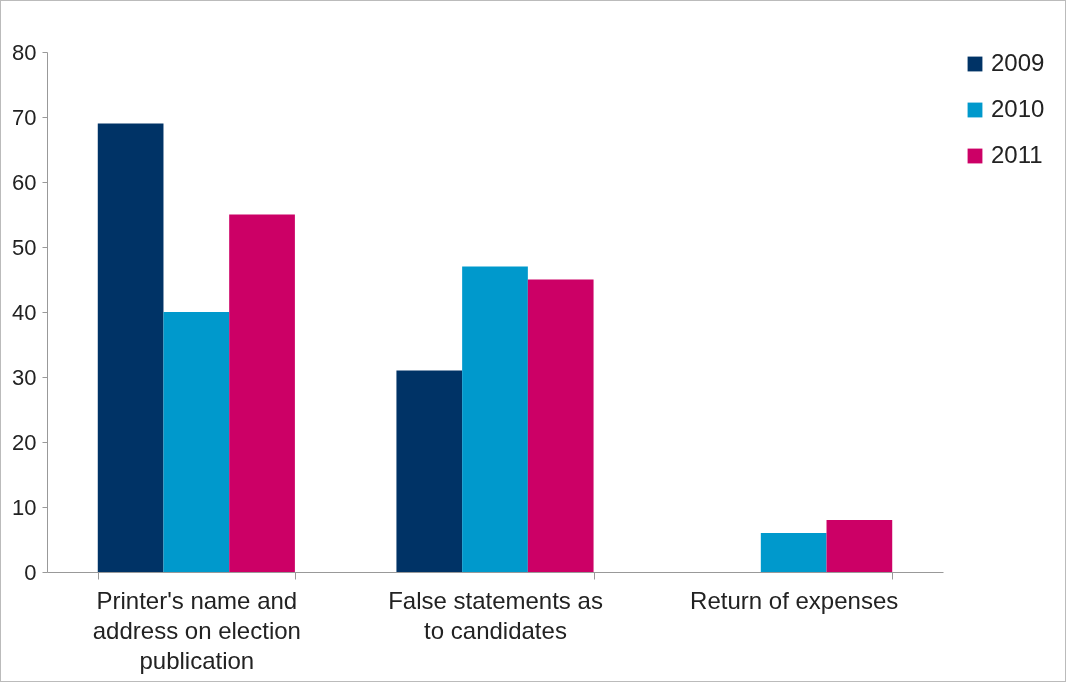 The width and height of the screenshot is (1068, 684). I want to click on y-tick-label: 0, so click(30, 572).